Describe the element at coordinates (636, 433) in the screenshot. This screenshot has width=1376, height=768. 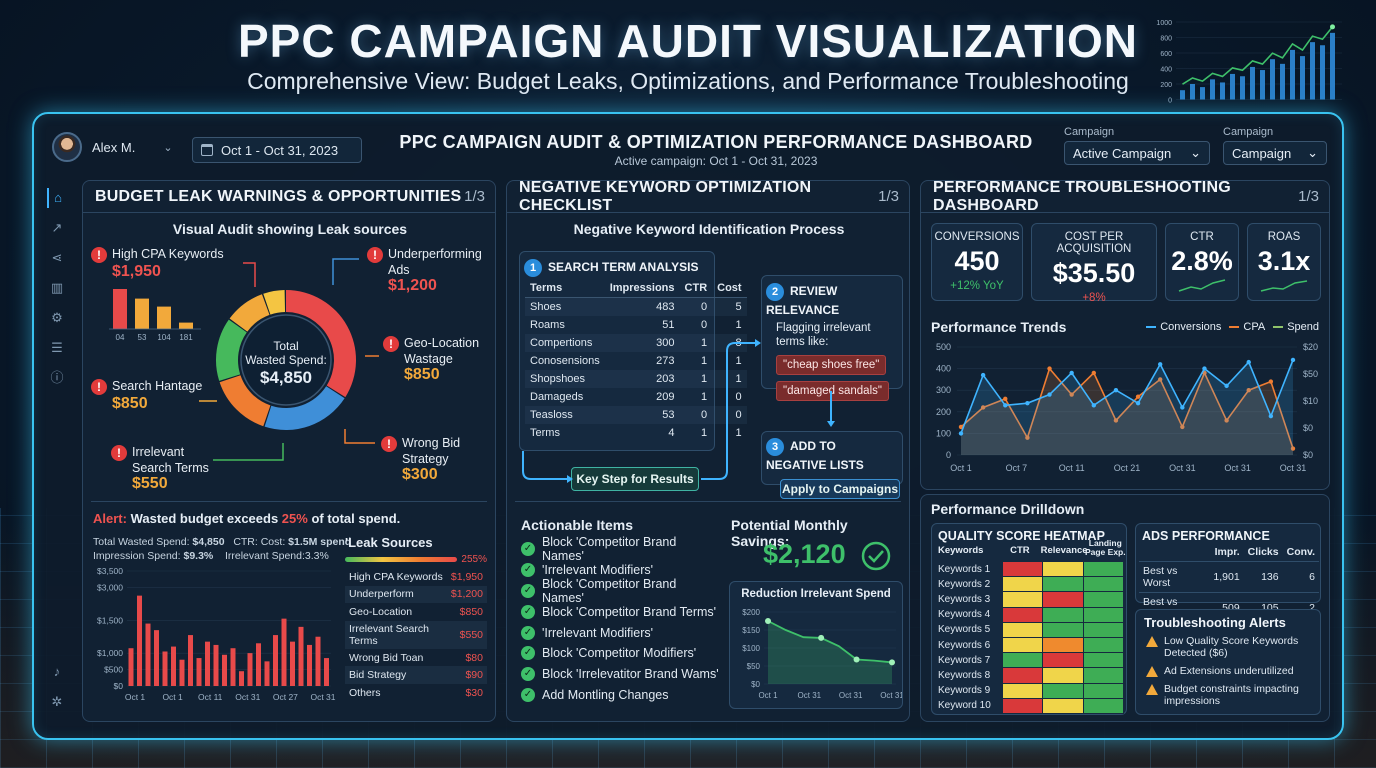
I see `table-row: Terms 4 1 1` at that location.